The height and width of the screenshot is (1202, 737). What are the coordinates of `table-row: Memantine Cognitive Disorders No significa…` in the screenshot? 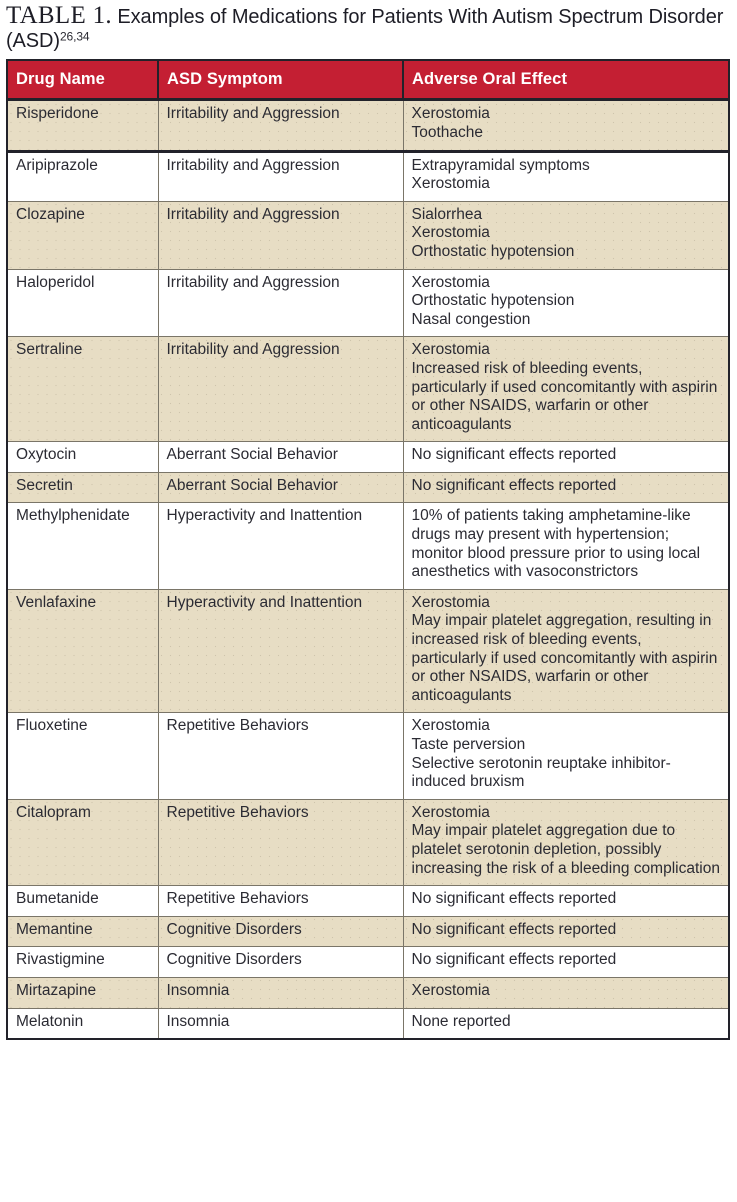 It's located at (368, 932).